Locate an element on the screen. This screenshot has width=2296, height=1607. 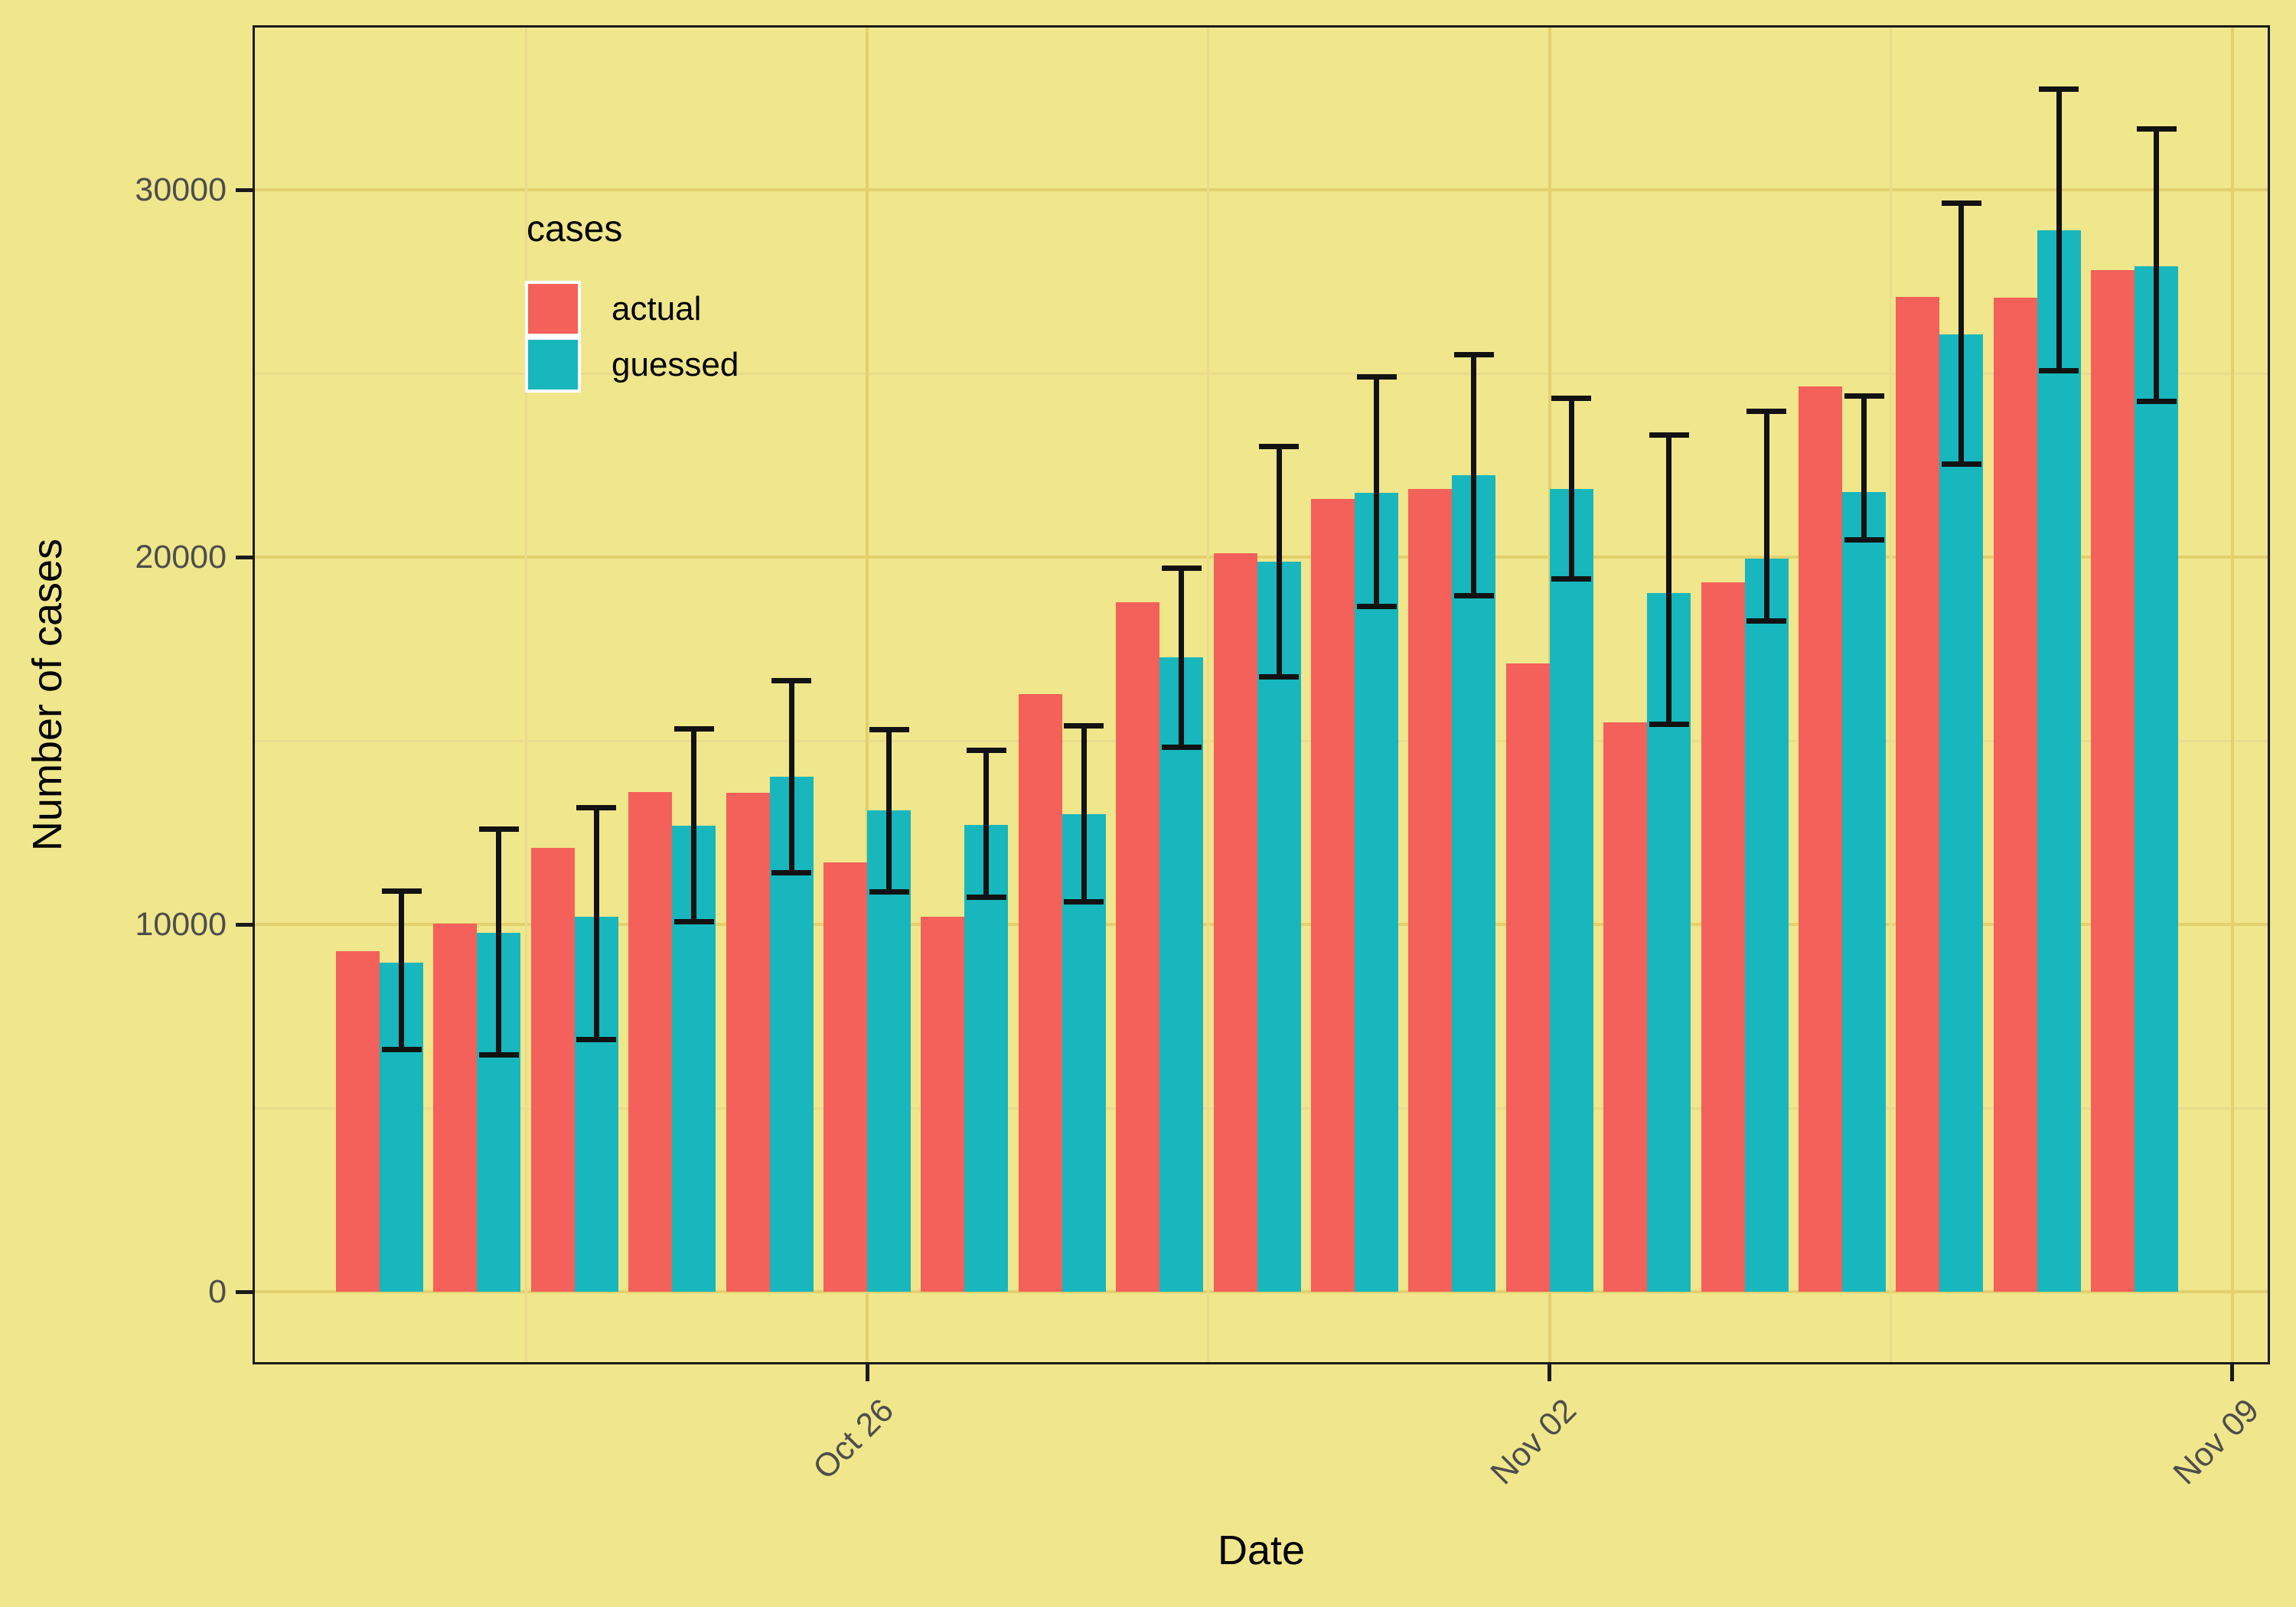
errorbar-cap-top-Nov 03 is located at coordinates (1669, 435).